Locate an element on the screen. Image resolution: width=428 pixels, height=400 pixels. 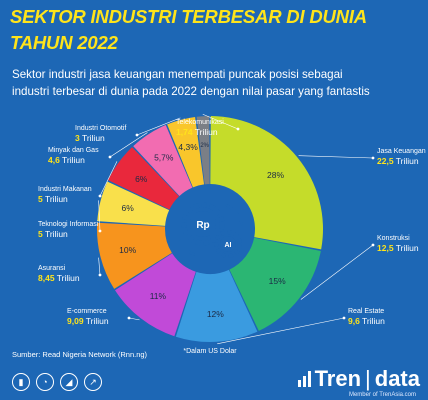
svg-text: Rp is located at coordinates (202, 225).